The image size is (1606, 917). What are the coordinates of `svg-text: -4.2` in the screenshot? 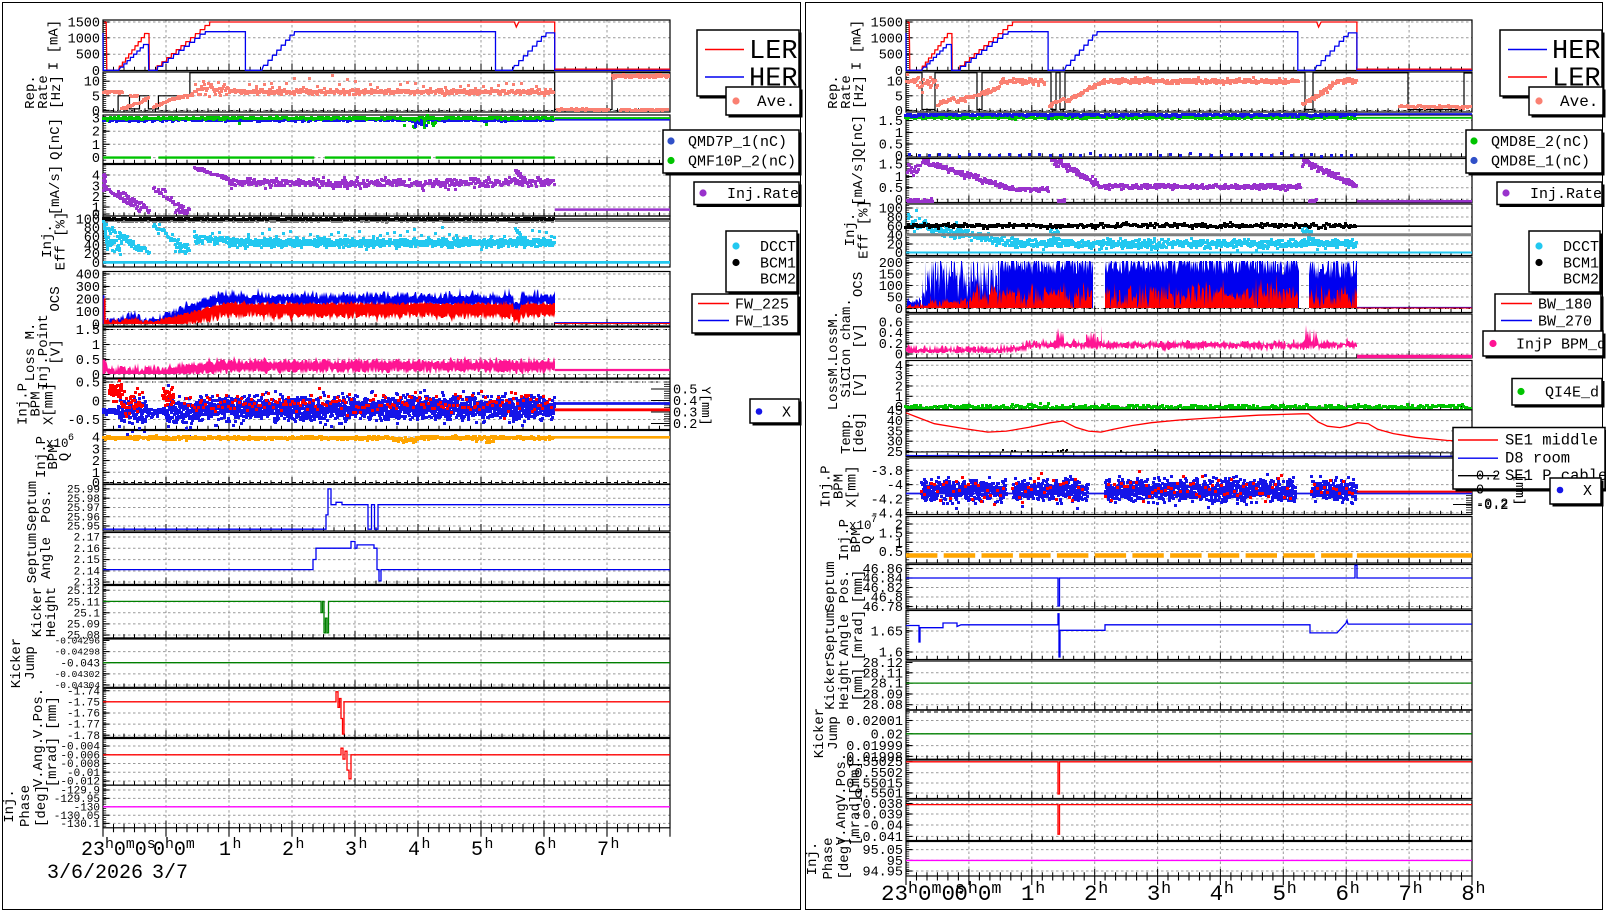 It's located at (887, 500).